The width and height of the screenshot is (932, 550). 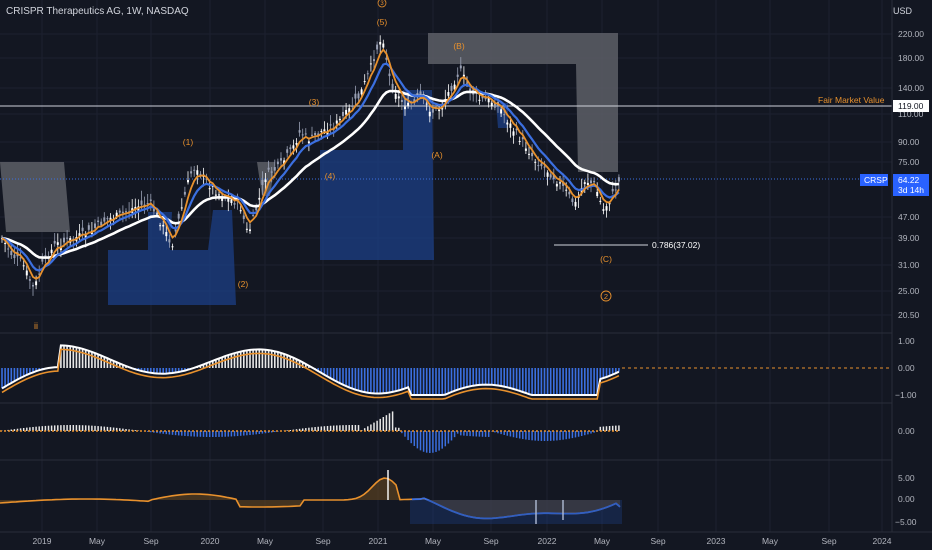 I want to click on price-tick-label: 110.00, so click(x=911, y=114).